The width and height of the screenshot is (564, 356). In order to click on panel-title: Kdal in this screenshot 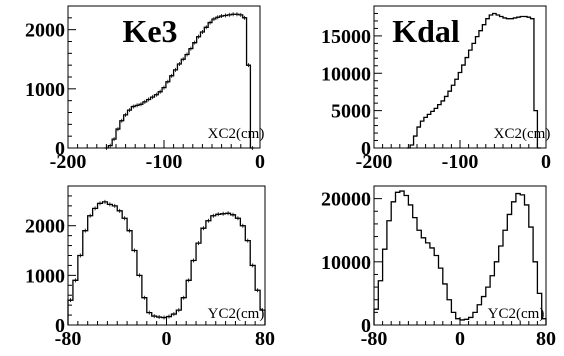, I will do `click(426, 31)`.